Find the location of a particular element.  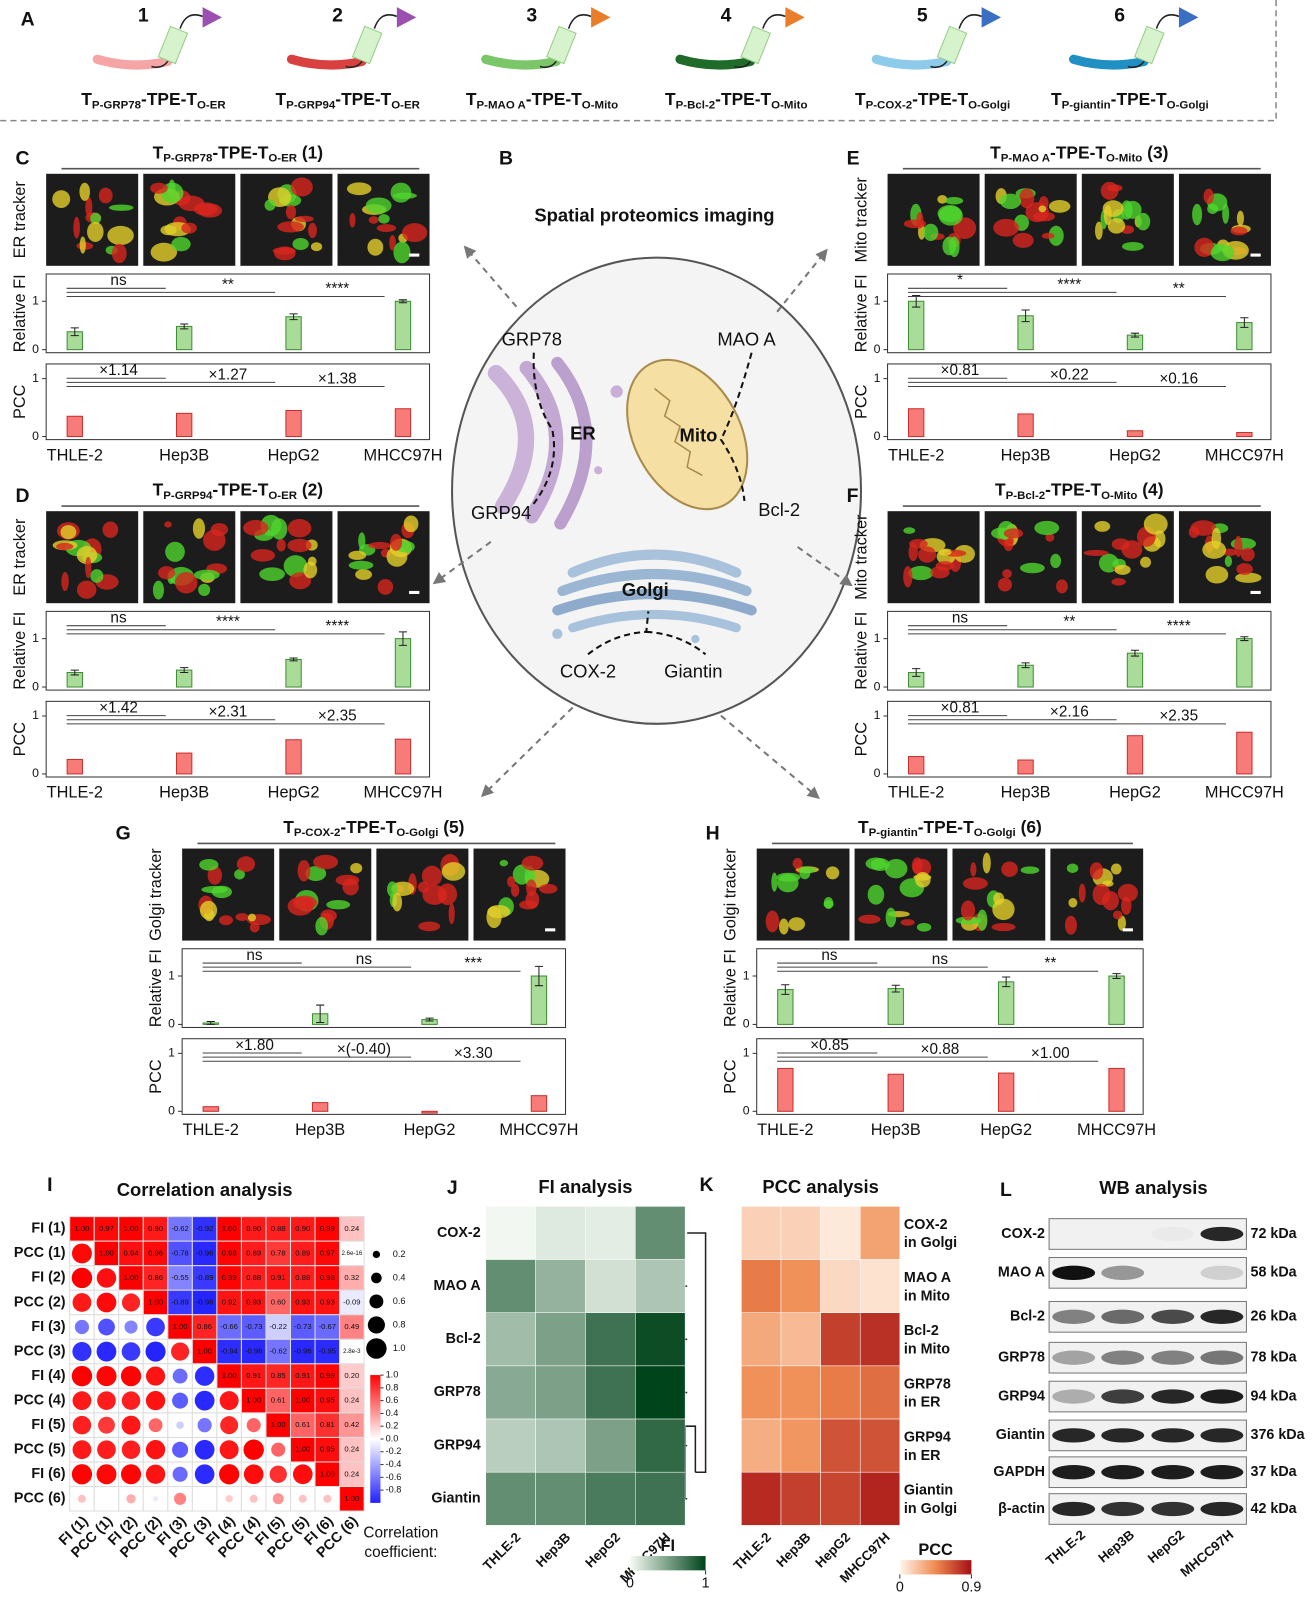

name-part: T is located at coordinates (158, 489).